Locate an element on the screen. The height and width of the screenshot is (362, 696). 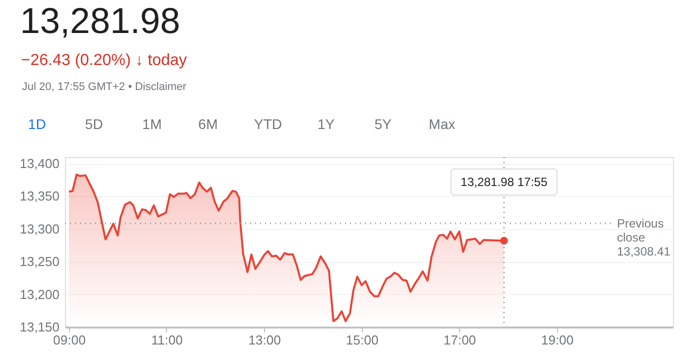
x-tick-label: 11:00 is located at coordinates (167, 340).